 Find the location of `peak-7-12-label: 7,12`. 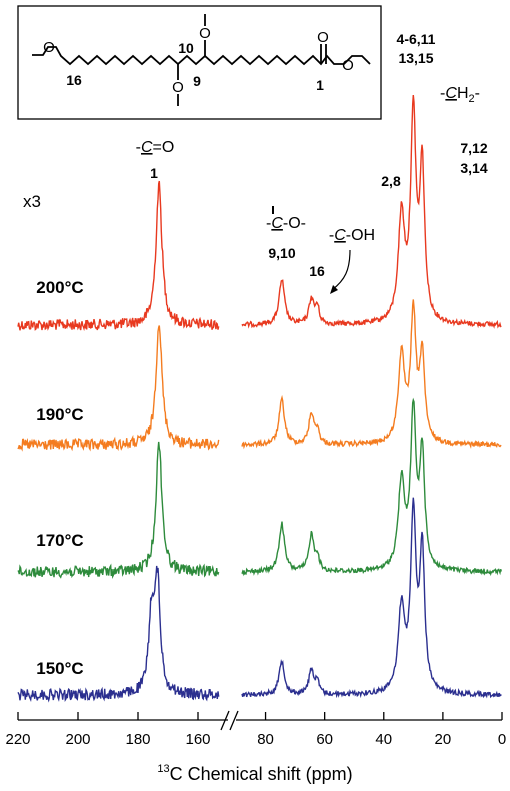

peak-7-12-label: 7,12 is located at coordinates (473, 148).